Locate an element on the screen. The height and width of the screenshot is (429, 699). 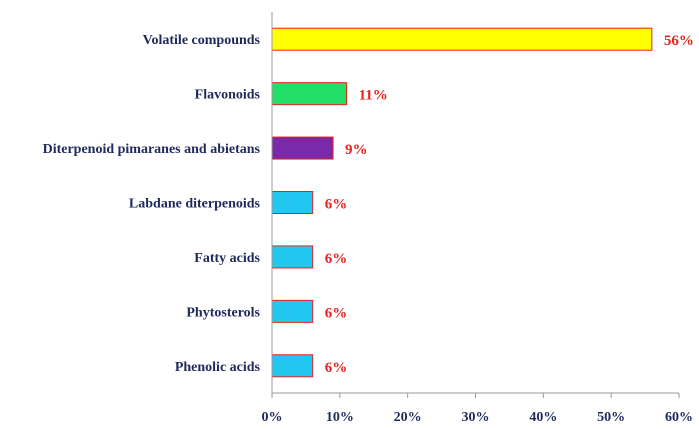
data-label-2: 9% is located at coordinates (356, 150).